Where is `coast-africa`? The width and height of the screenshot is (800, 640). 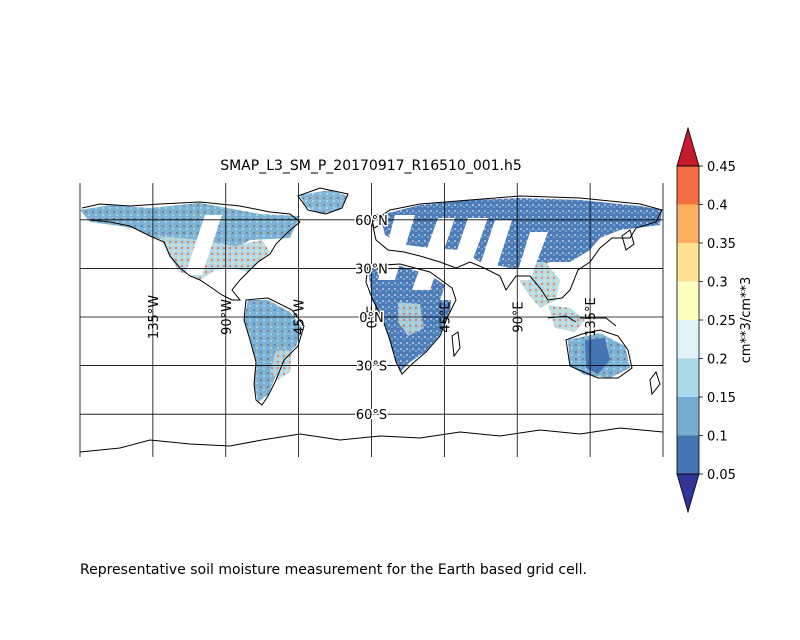
coast-africa is located at coordinates (411, 319).